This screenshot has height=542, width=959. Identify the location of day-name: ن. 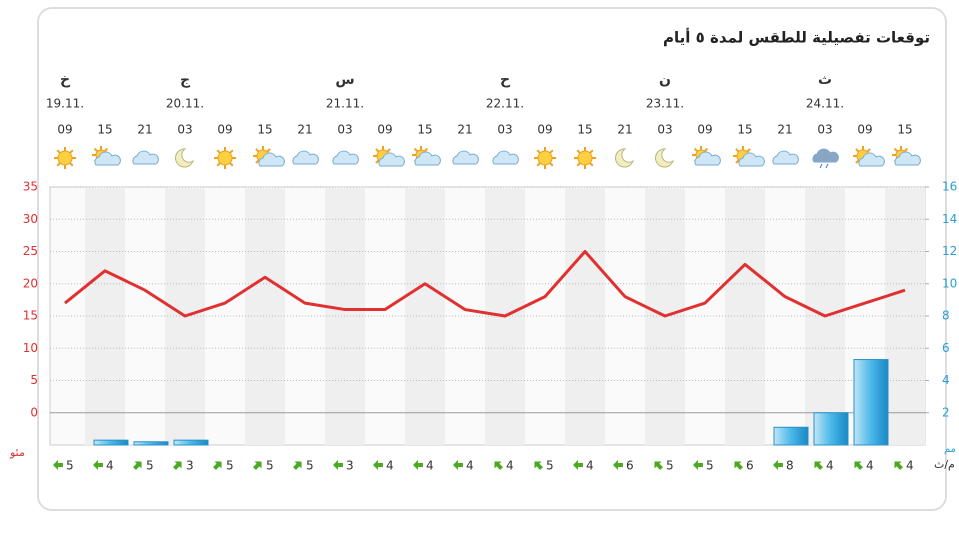
(665, 80).